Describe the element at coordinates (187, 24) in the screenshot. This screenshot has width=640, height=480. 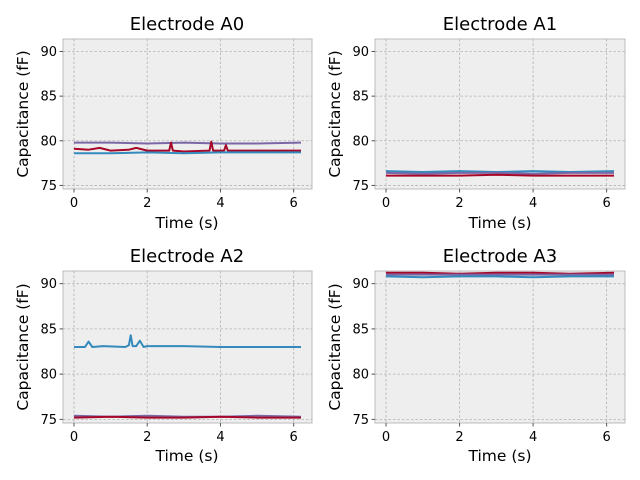
I see `chart-title: Electrode A0` at that location.